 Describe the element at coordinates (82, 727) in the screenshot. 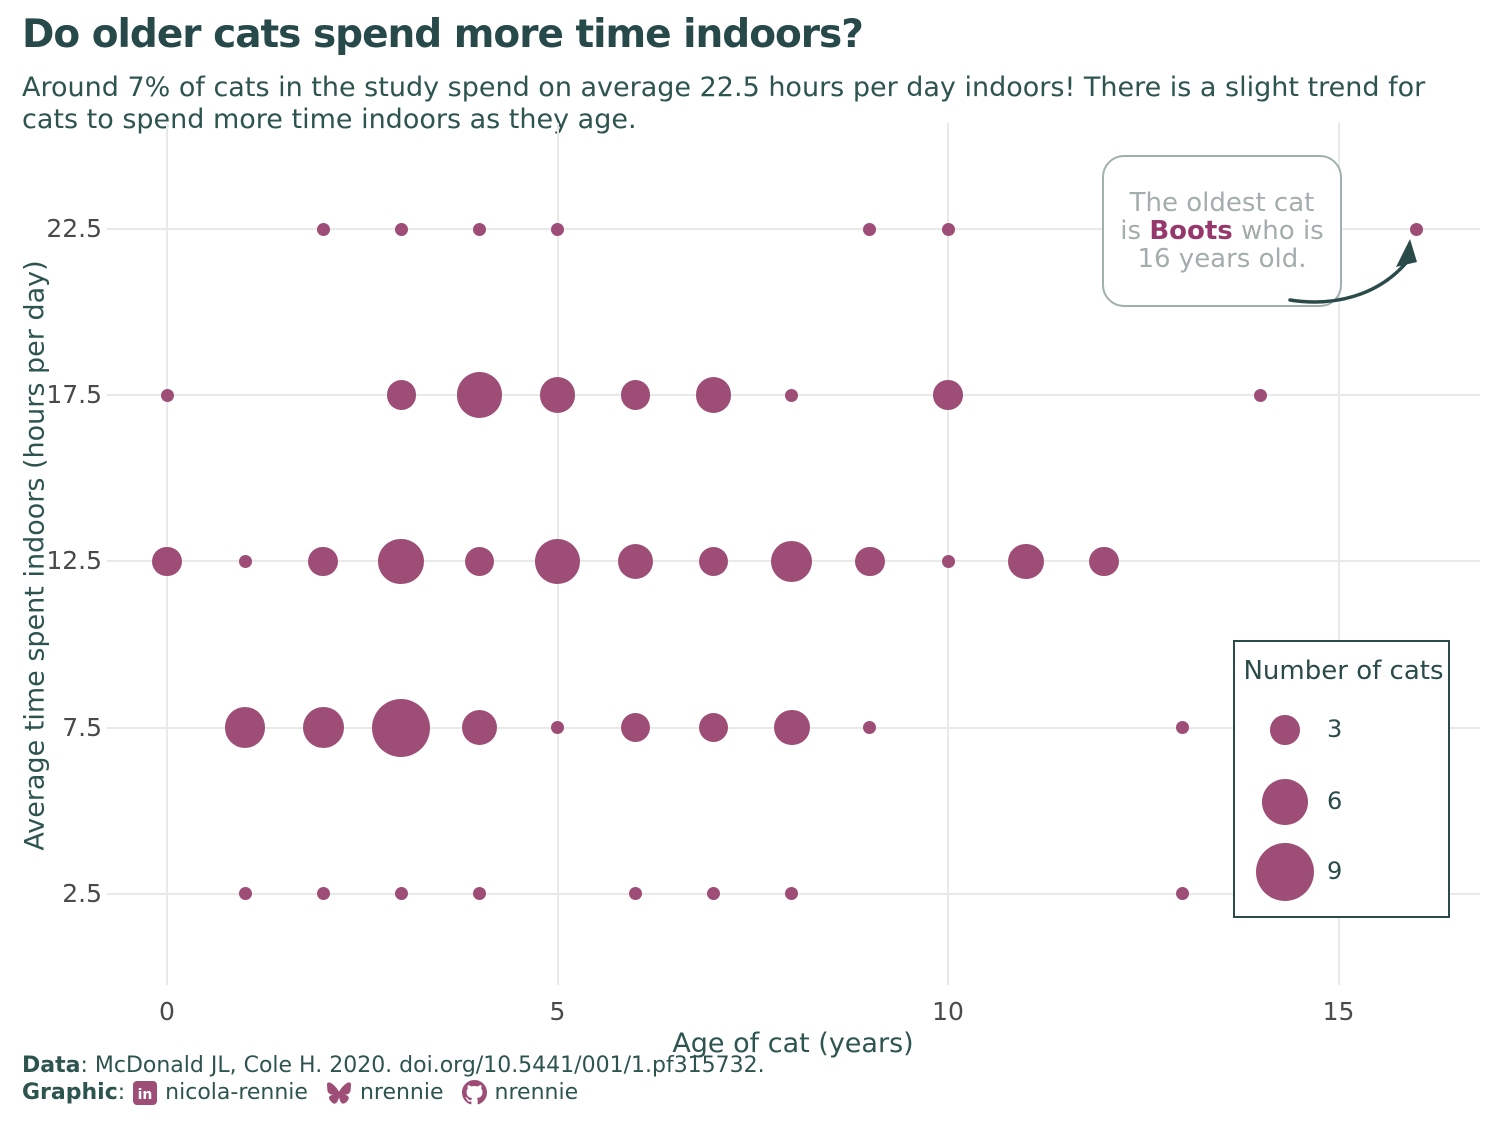

I see `y-tick-label: 7.5` at that location.